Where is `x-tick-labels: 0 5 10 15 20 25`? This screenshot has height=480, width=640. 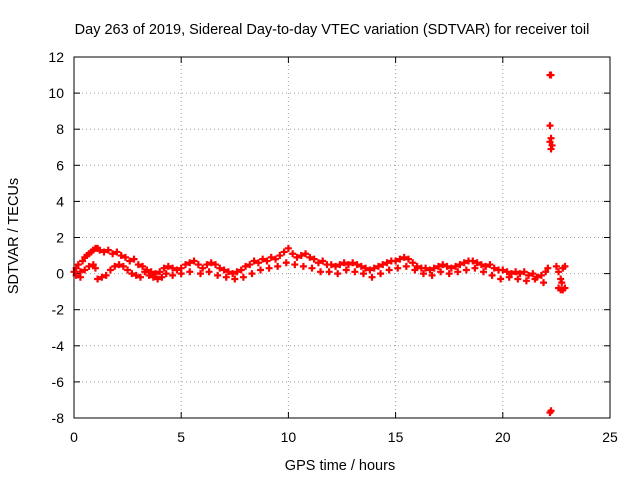 x-tick-labels: 0 5 10 15 20 25 is located at coordinates (344, 437).